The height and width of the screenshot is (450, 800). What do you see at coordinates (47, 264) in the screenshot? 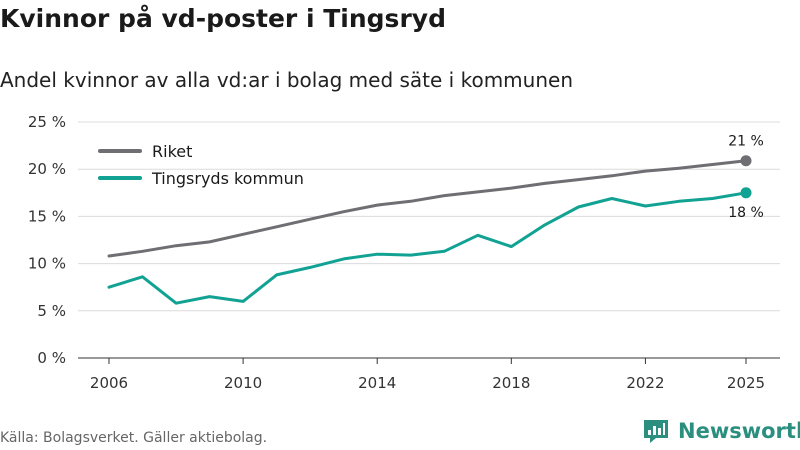
I see `y-tick-label: 10 %` at bounding box center [47, 264].